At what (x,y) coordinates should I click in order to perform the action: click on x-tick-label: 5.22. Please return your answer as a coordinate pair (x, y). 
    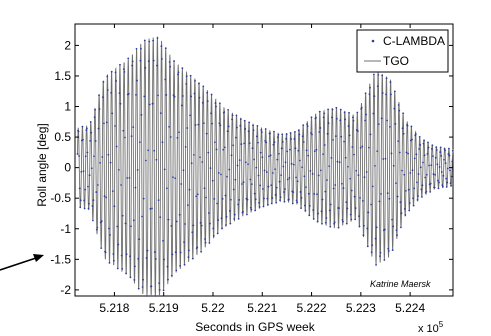
    Looking at the image, I should click on (213, 308).